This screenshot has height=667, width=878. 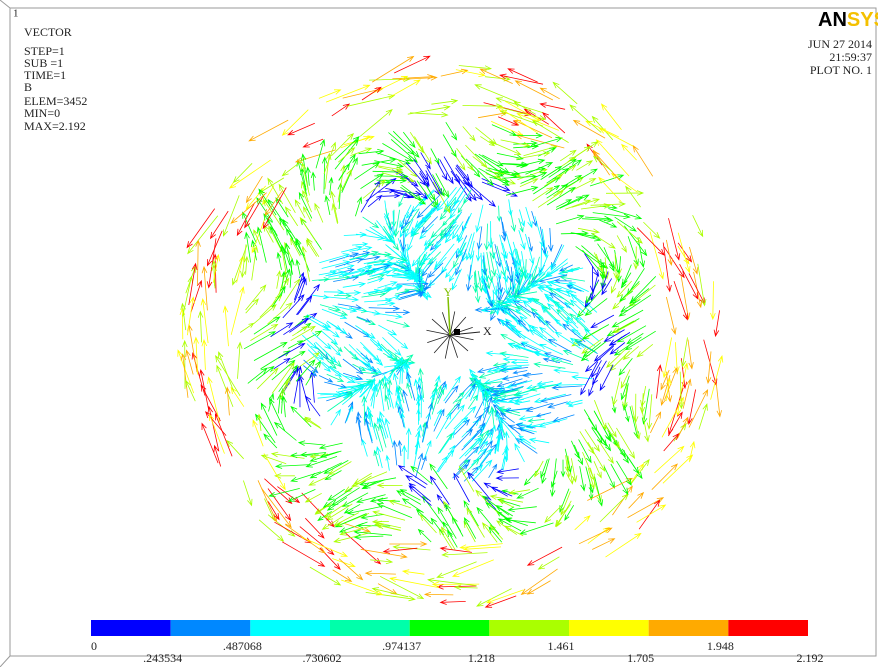 I want to click on triad-spoke, so click(x=459, y=343).